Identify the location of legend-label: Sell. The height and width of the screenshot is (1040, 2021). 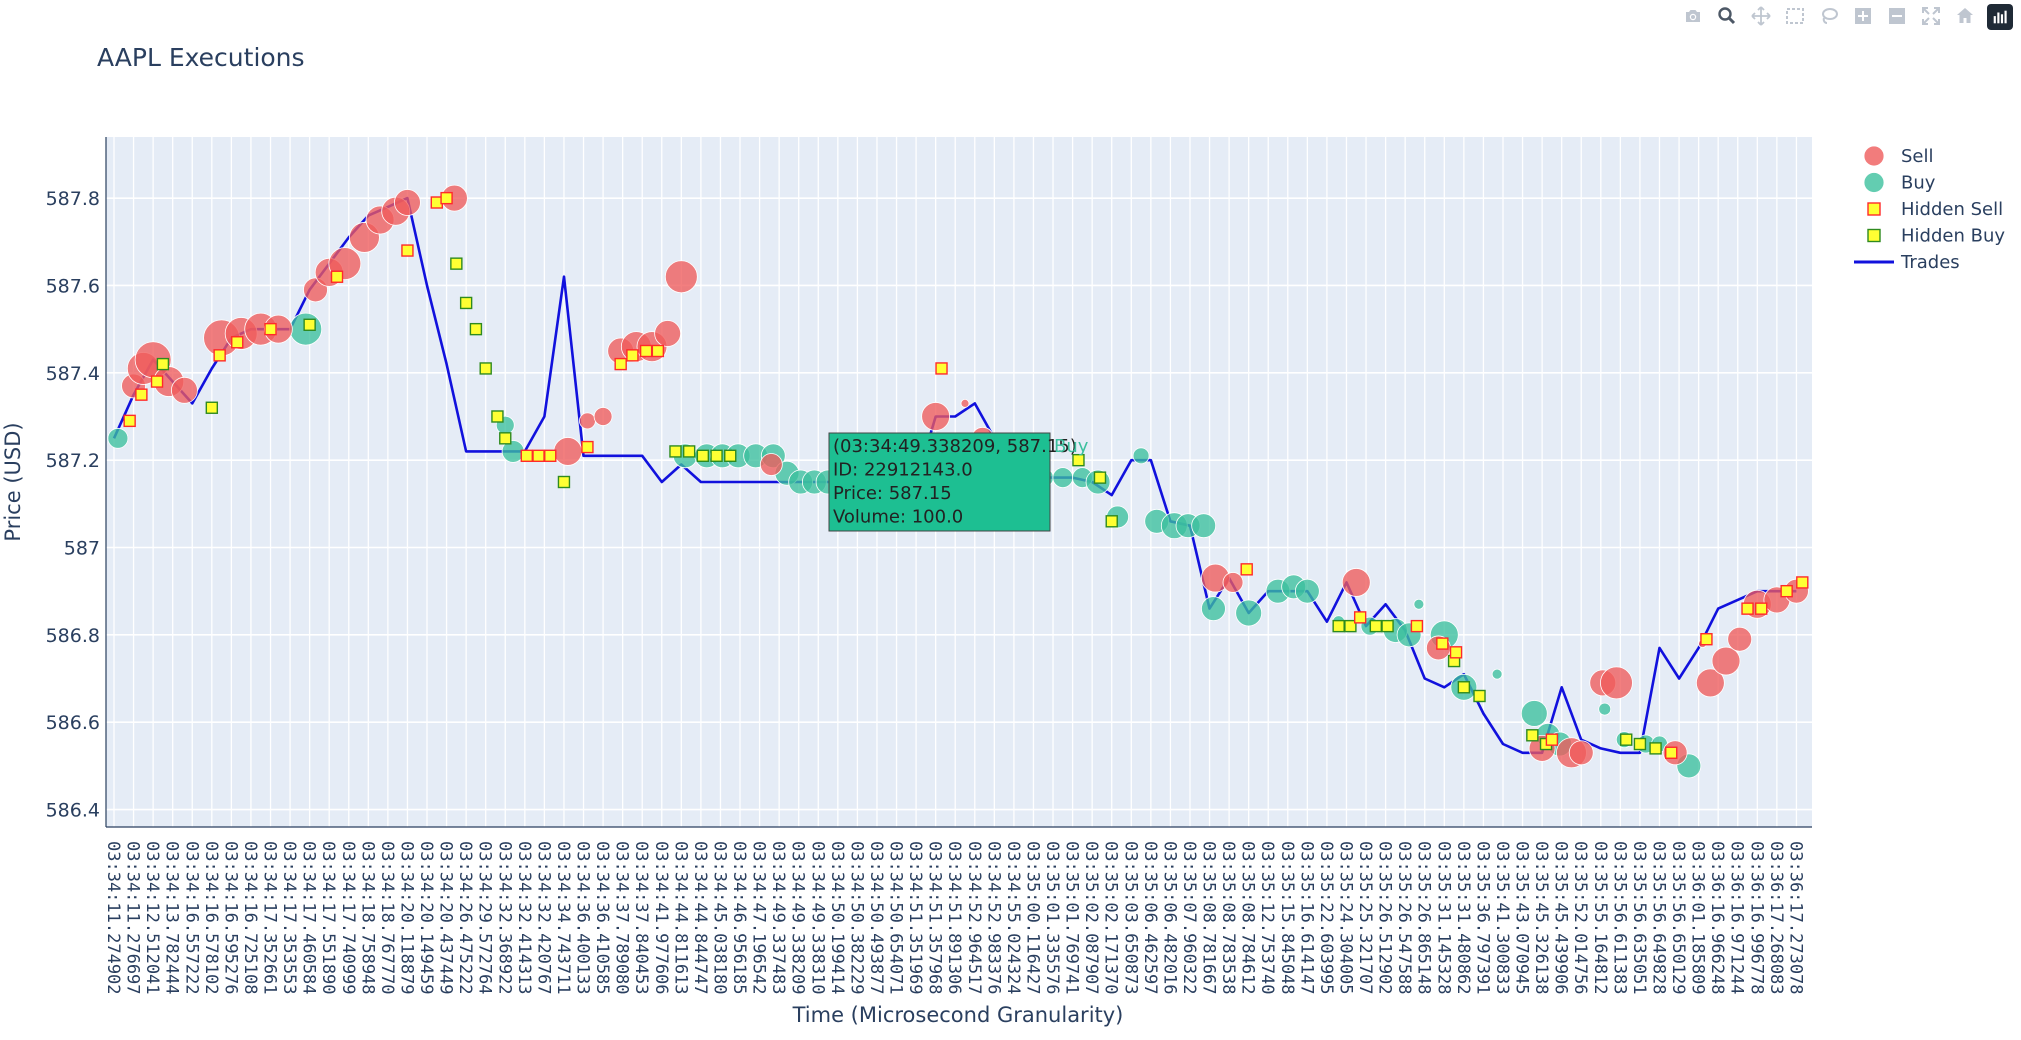
(1917, 156).